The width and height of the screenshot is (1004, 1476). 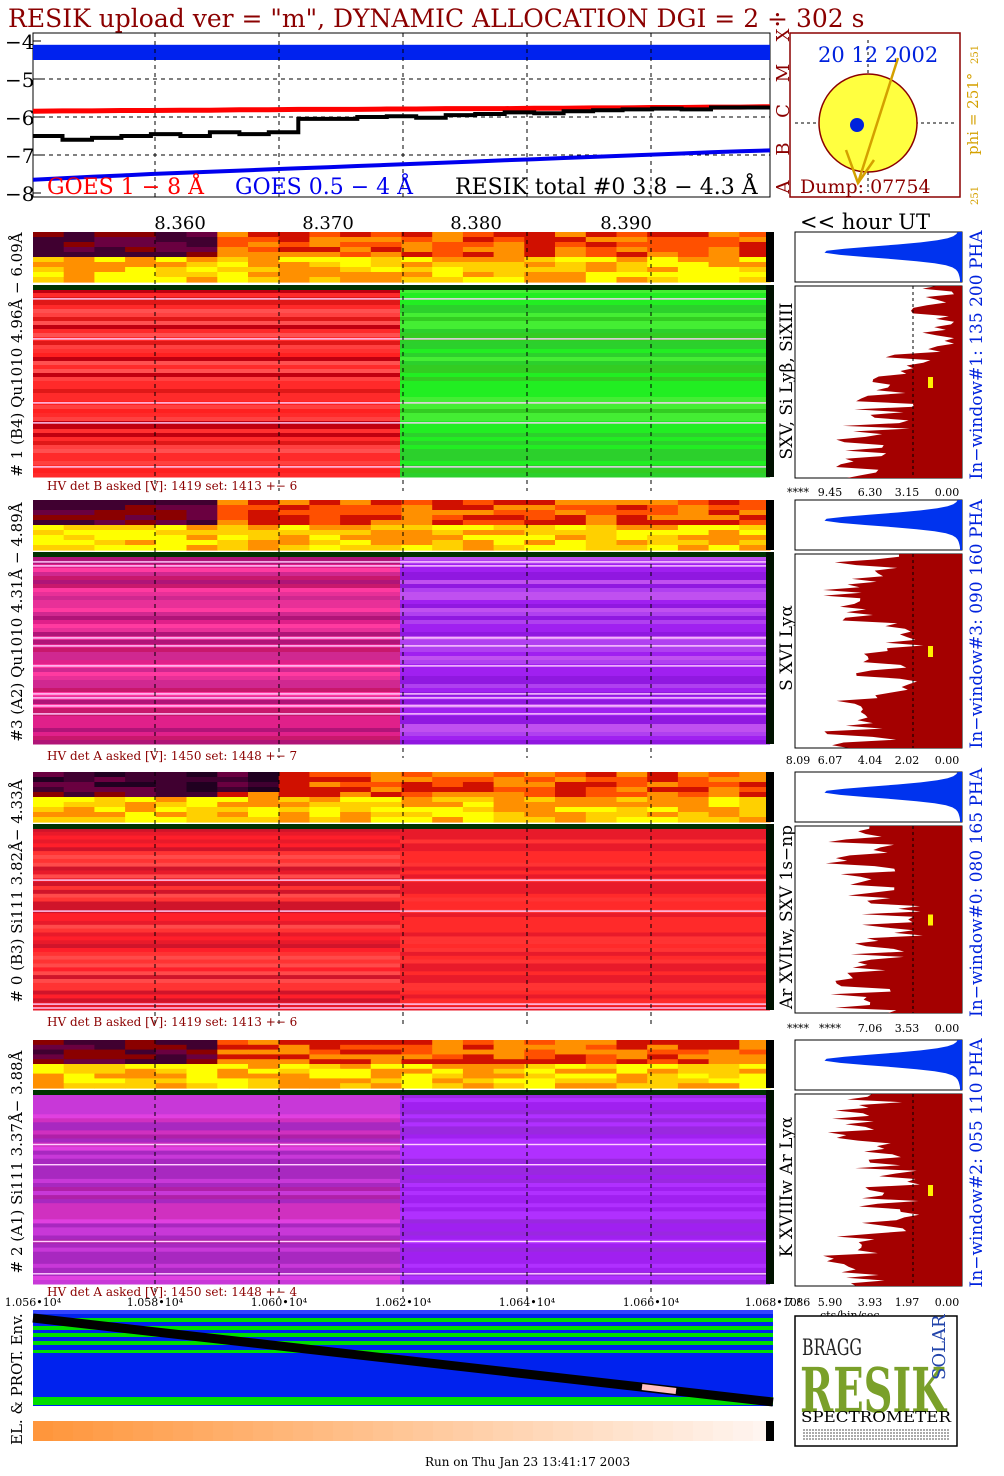 I want to click on hist-tick-label: 0.00, so click(x=947, y=1302).